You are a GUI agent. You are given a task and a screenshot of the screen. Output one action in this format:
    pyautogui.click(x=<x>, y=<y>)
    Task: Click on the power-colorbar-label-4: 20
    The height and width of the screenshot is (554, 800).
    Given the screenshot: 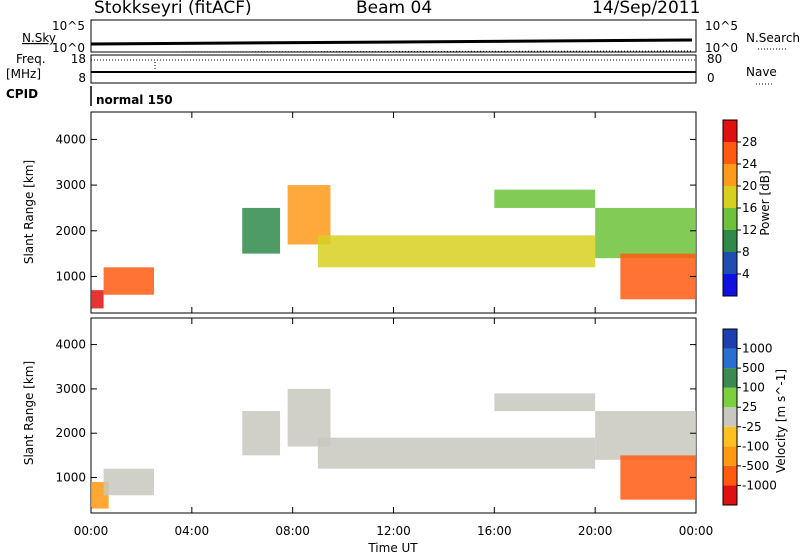 What is the action you would take?
    pyautogui.click(x=749, y=186)
    